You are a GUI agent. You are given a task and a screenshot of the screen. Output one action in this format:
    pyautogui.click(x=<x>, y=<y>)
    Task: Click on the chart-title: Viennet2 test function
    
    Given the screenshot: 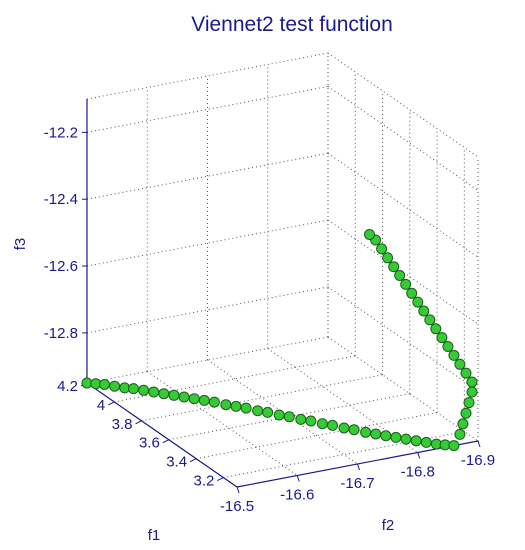 What is the action you would take?
    pyautogui.click(x=292, y=24)
    